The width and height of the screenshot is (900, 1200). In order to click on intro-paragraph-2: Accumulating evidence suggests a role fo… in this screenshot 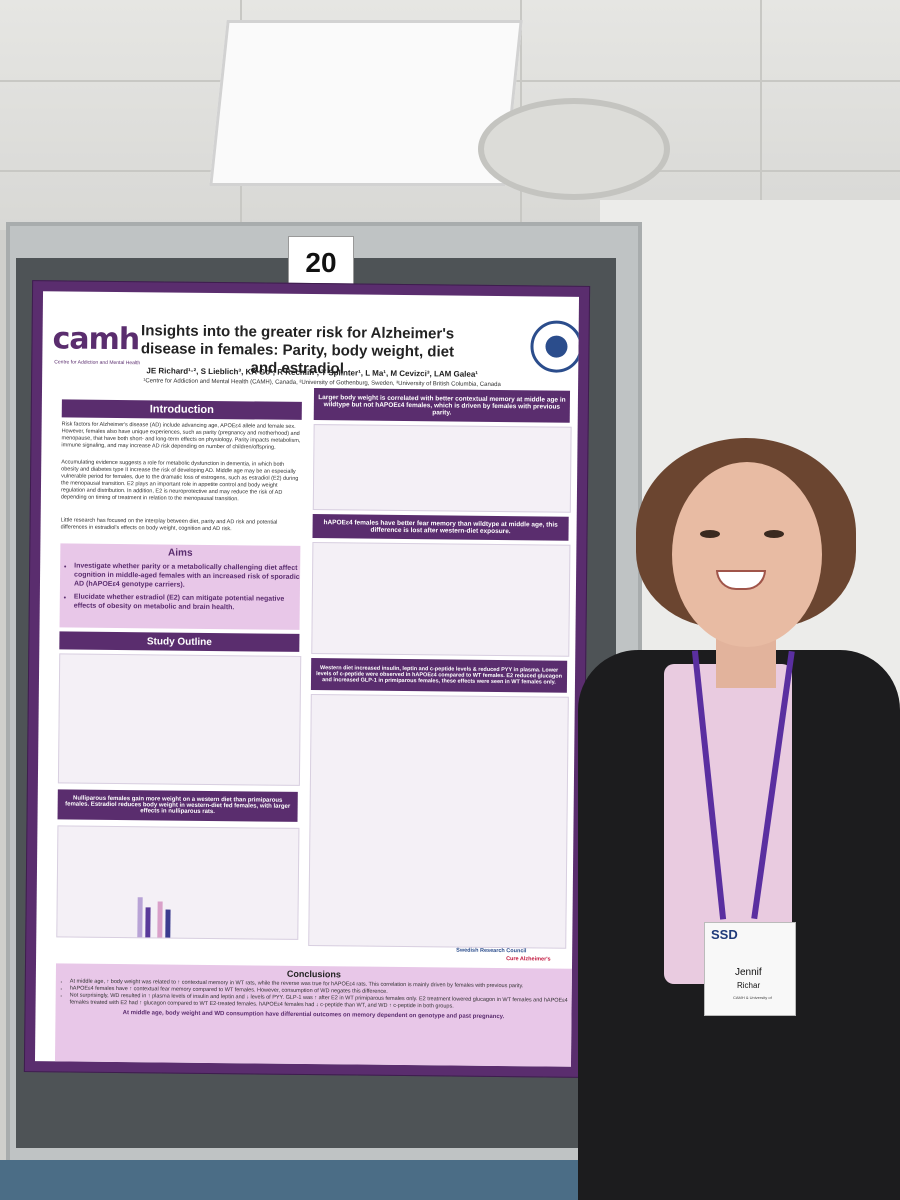, I will do `click(179, 481)`.